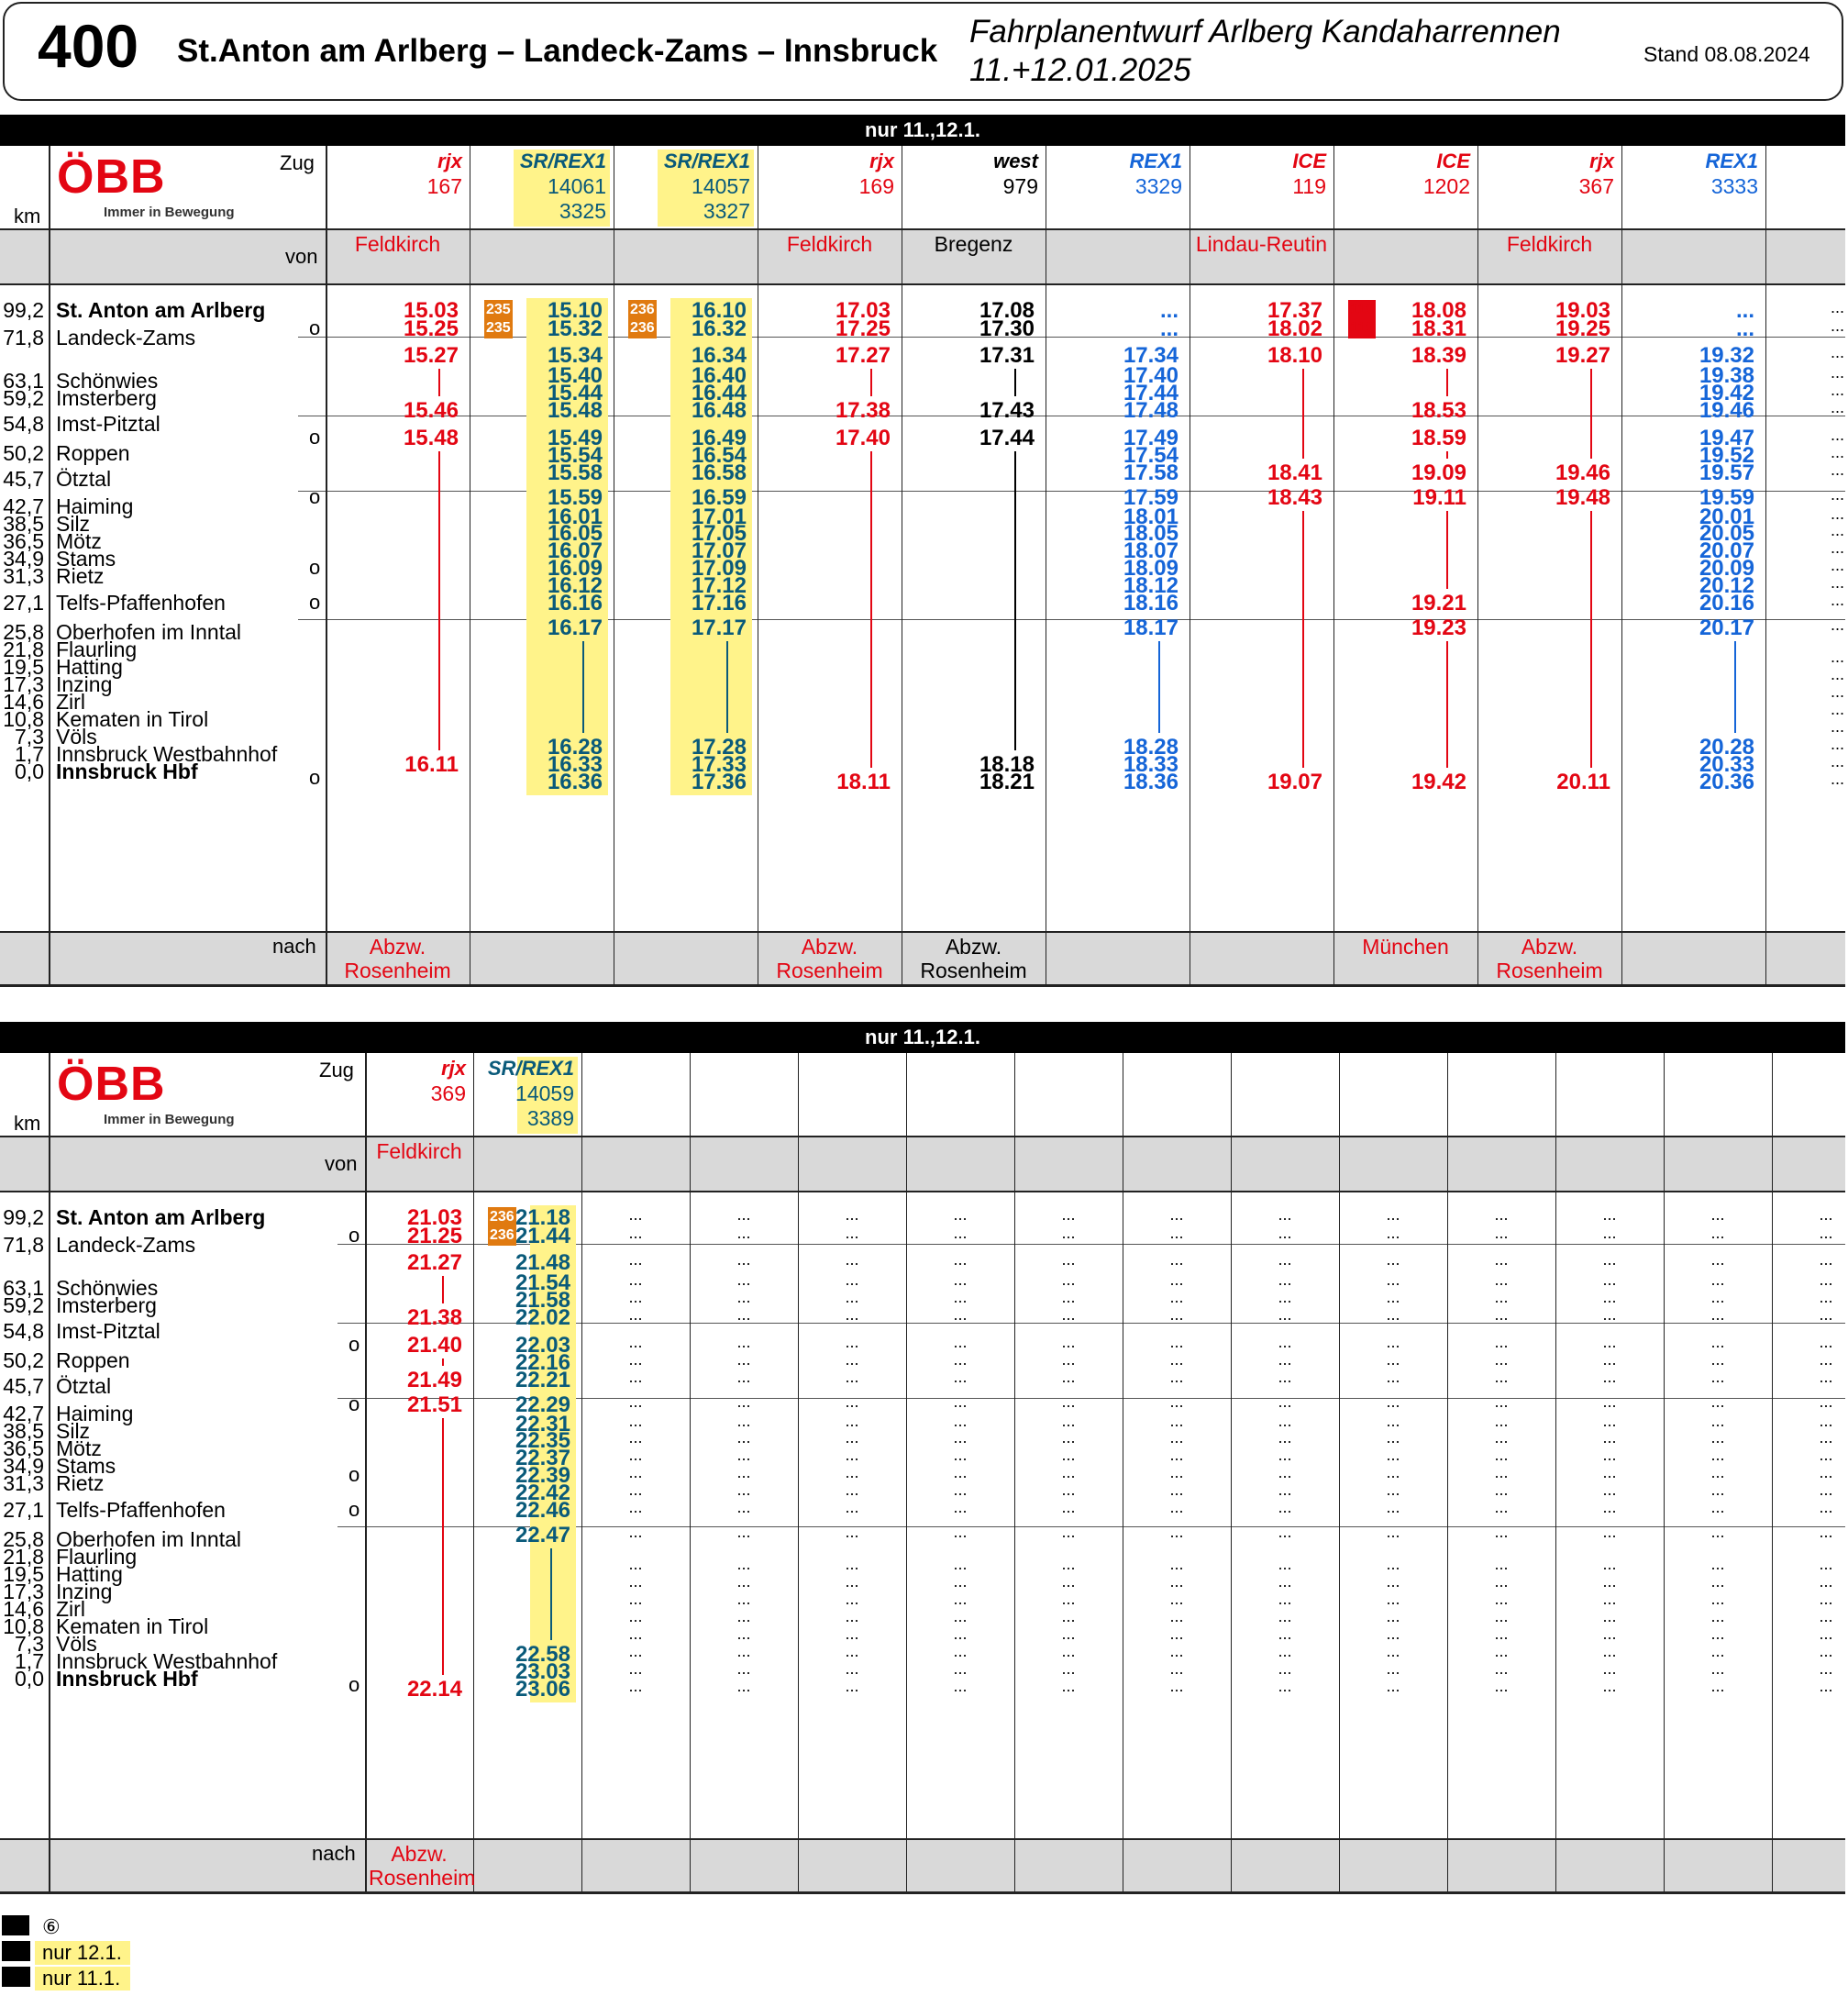 This screenshot has width=1848, height=1996. Describe the element at coordinates (1151, 438) in the screenshot. I see `departure-time: 17.49` at that location.